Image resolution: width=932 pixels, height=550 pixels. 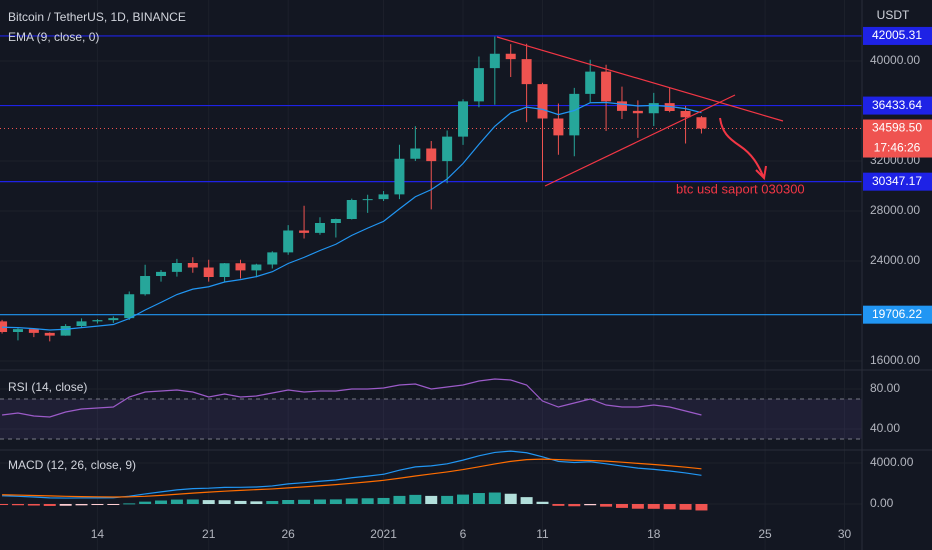 I want to click on rsi-band, so click(x=431, y=419).